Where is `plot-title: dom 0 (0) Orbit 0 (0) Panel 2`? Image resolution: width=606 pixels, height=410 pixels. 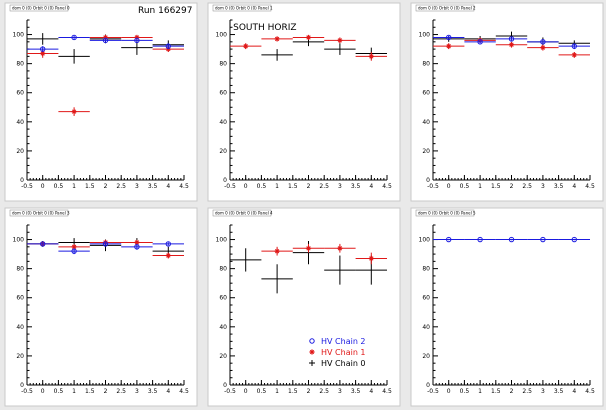 plot-title: dom 0 (0) Orbit 0 (0) Panel 2 is located at coordinates (447, 8).